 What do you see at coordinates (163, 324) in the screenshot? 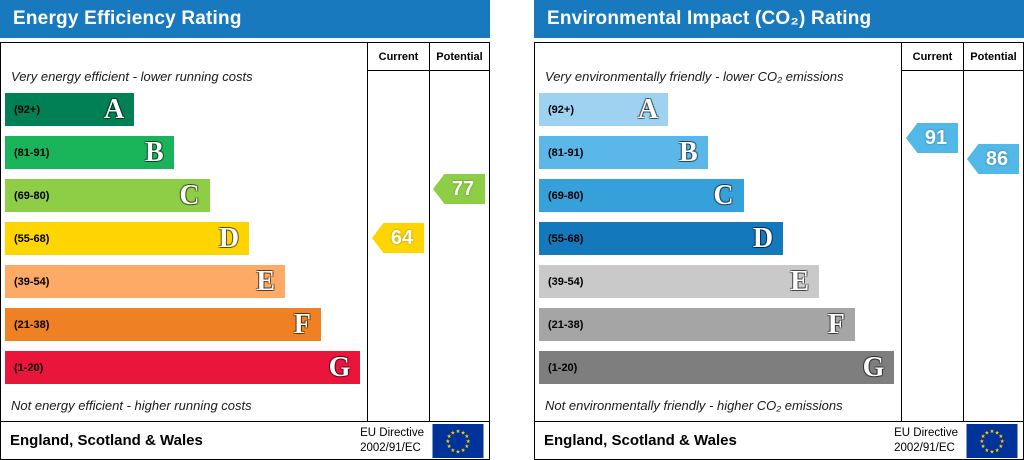
I see `band-f: (21-38) F` at bounding box center [163, 324].